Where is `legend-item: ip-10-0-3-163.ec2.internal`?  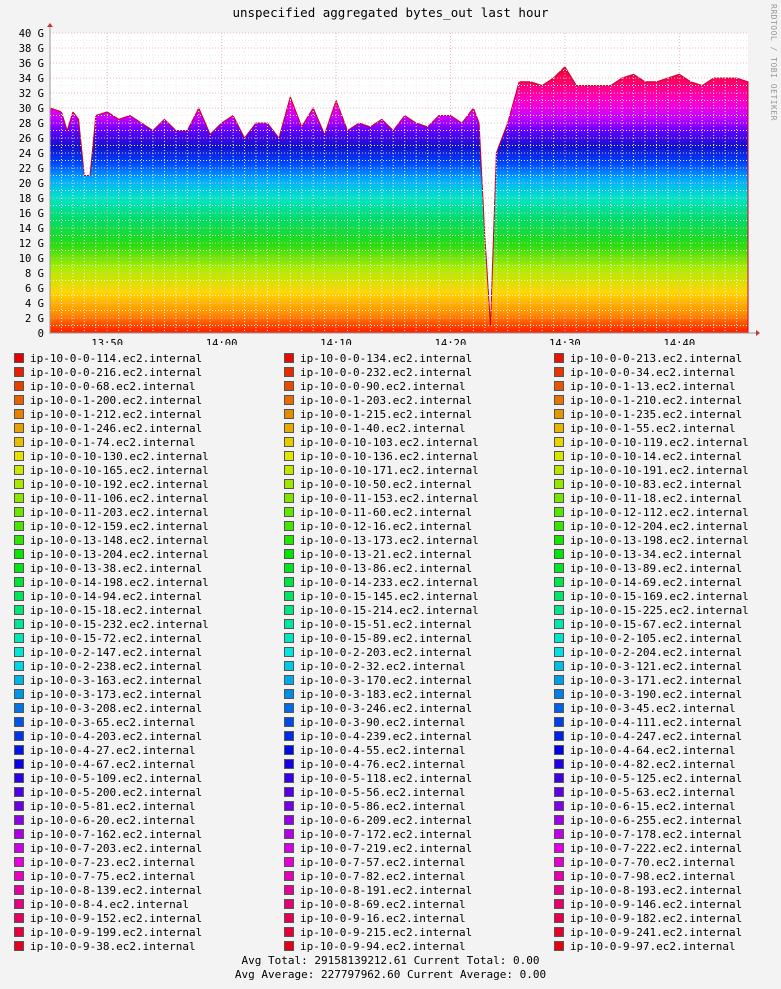
legend-item: ip-10-0-3-163.ec2.internal is located at coordinates (108, 681).